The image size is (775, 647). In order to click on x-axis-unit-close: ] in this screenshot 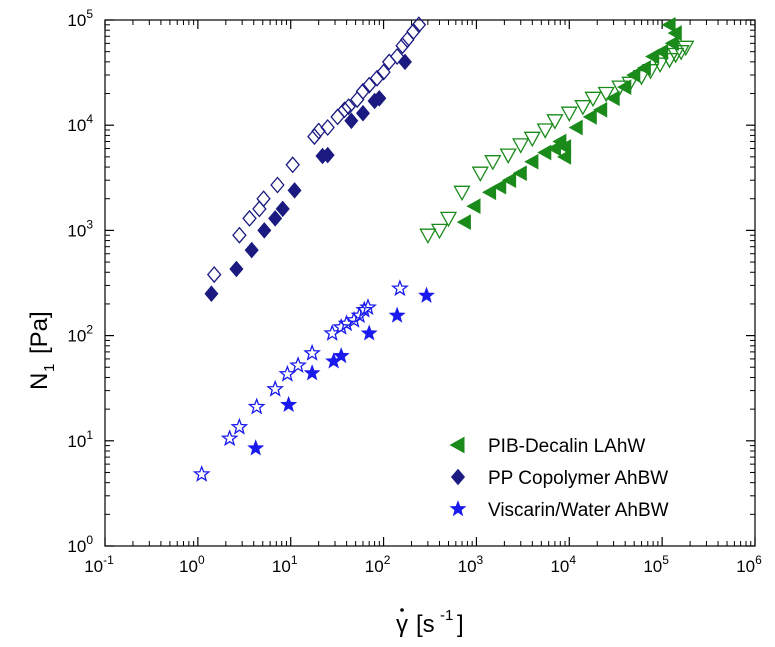, I will do `click(460, 624)`.